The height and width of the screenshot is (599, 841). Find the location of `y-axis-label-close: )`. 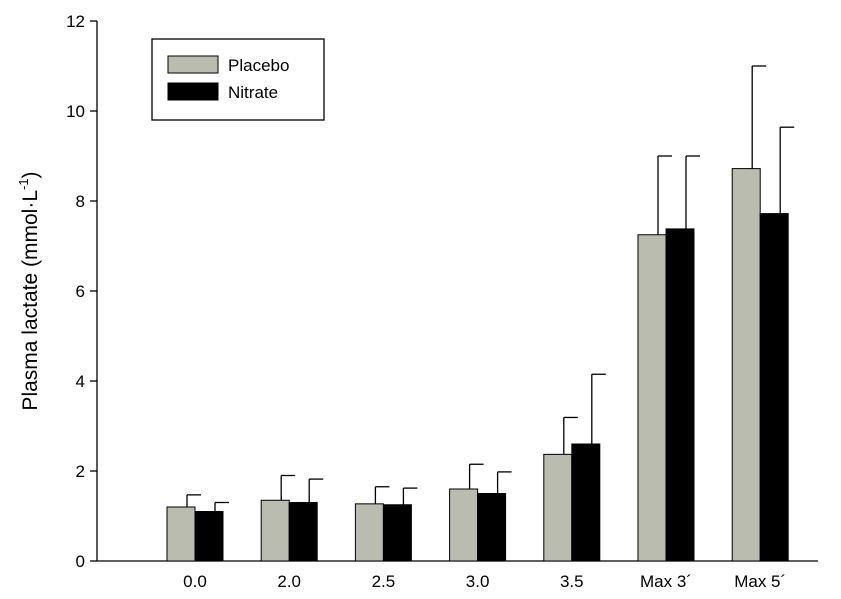

y-axis-label-close: ) is located at coordinates (30, 174).